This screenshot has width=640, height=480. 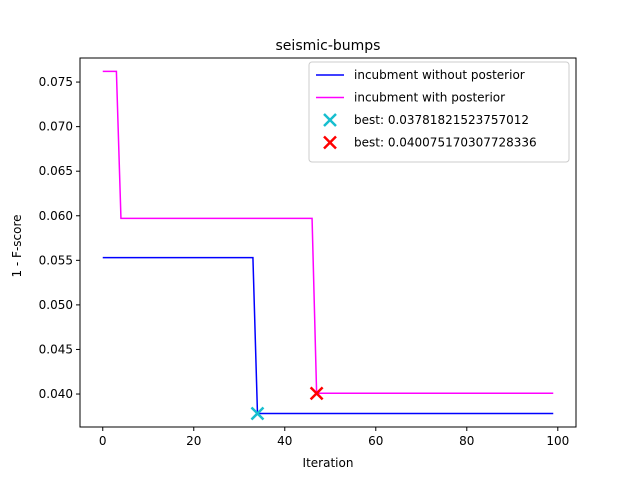 I want to click on legend-item-3: best: 0.03781821523757012, so click(x=426, y=120).